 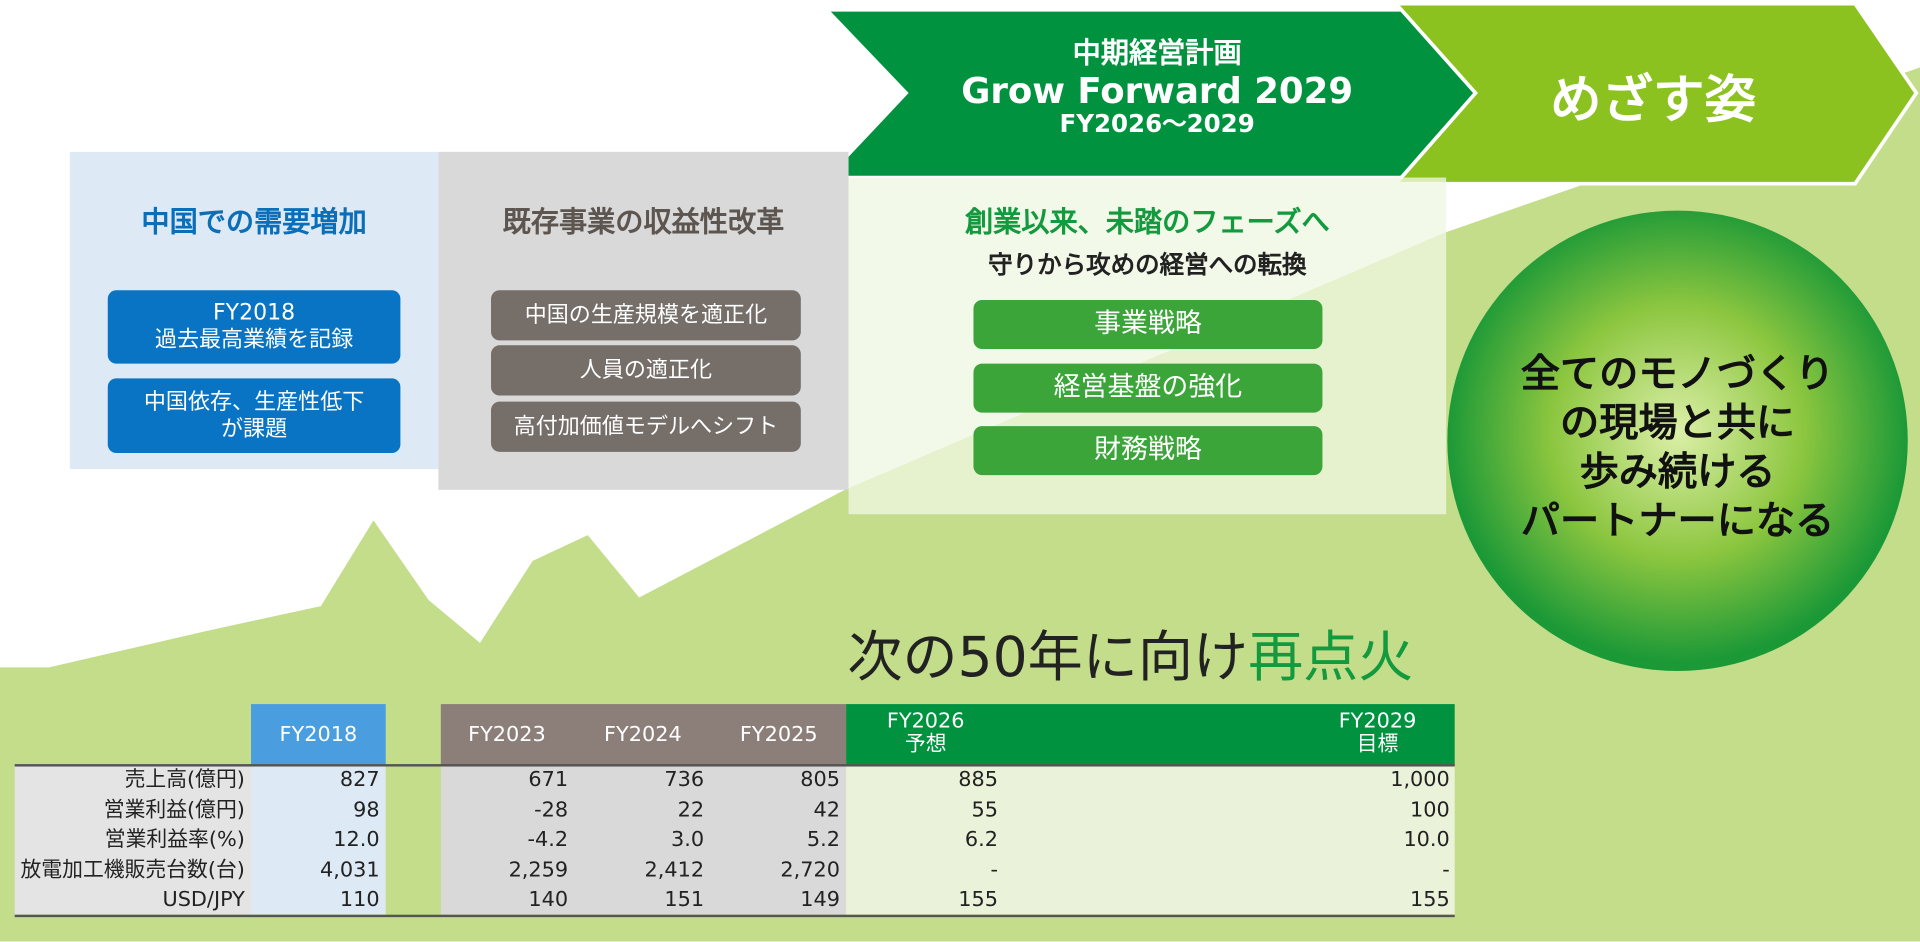 I want to click on panel-subtitle: 守りから攻めの経営への転換, so click(x=1147, y=264).